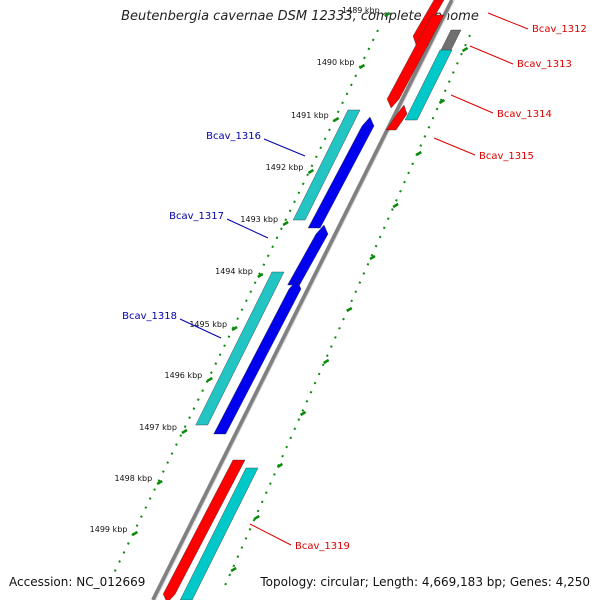 The height and width of the screenshot is (600, 600). What do you see at coordinates (184, 375) in the screenshot?
I see `tick-label: 1496 kbp` at bounding box center [184, 375].